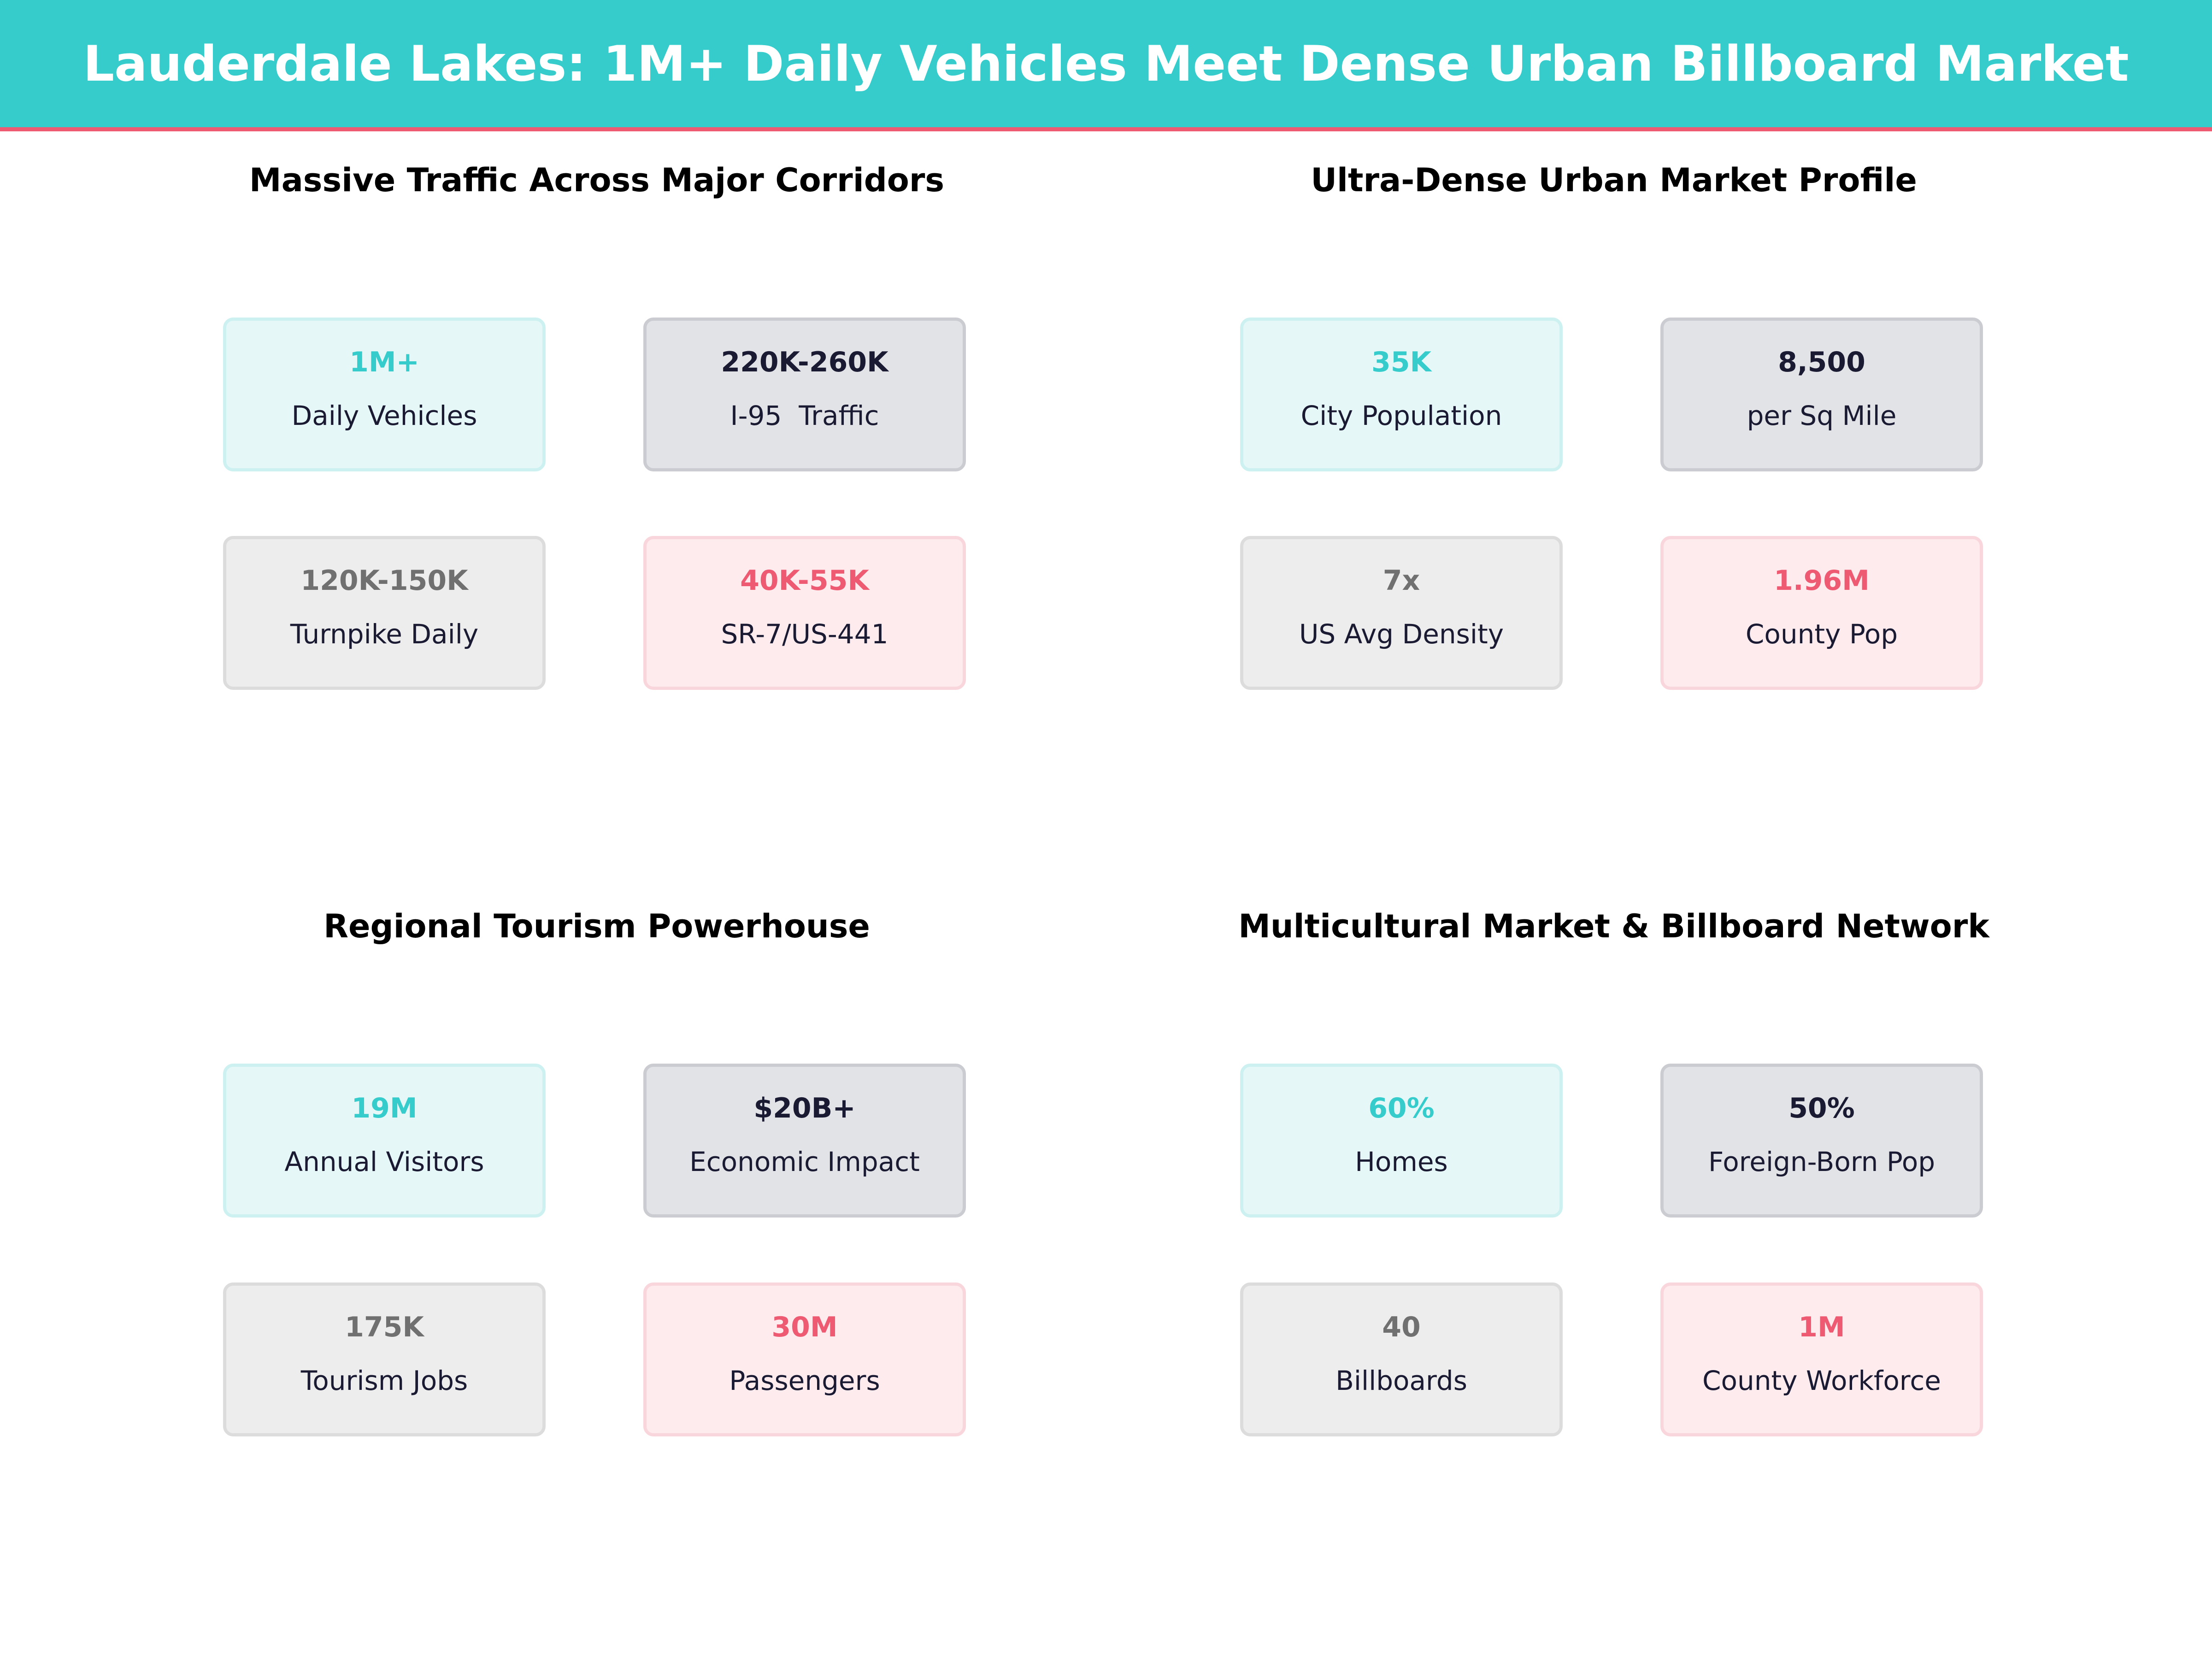 The height and width of the screenshot is (1659, 2212). I want to click on stat-value: $20B+, so click(804, 1108).